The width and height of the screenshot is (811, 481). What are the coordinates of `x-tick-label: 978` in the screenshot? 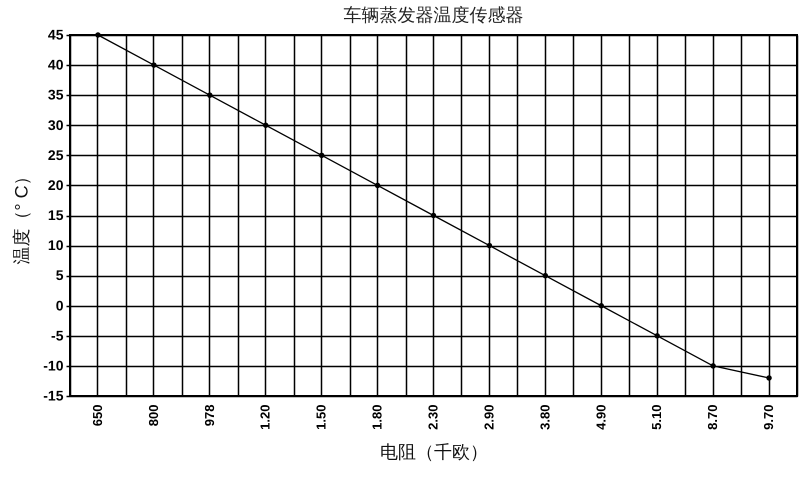 It's located at (209, 415).